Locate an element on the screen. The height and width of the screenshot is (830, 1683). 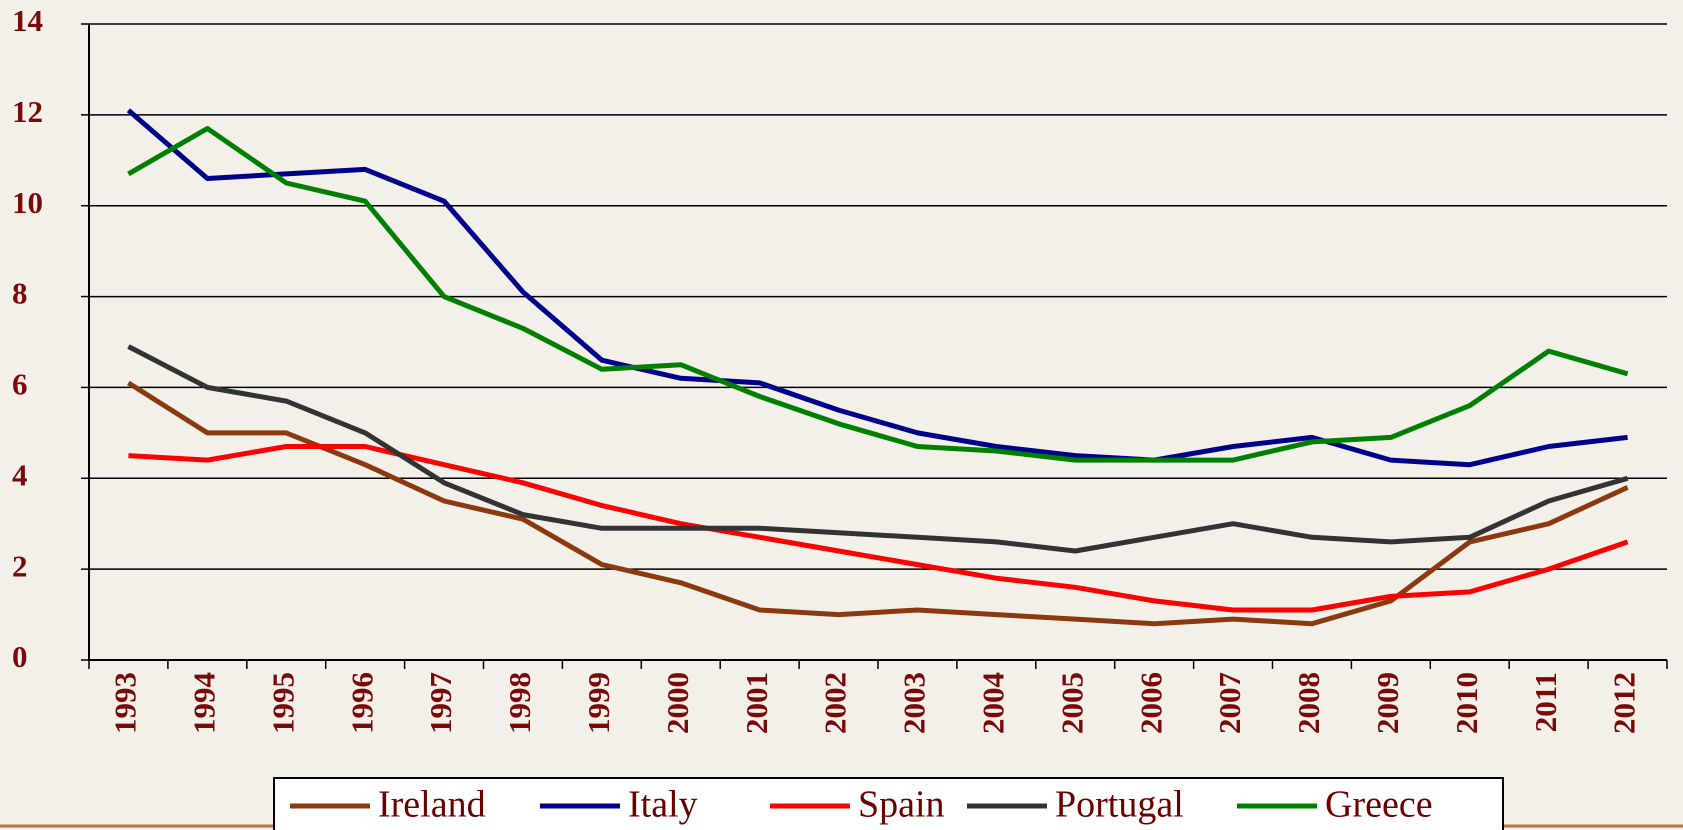
legend-label: Greece is located at coordinates (1379, 805).